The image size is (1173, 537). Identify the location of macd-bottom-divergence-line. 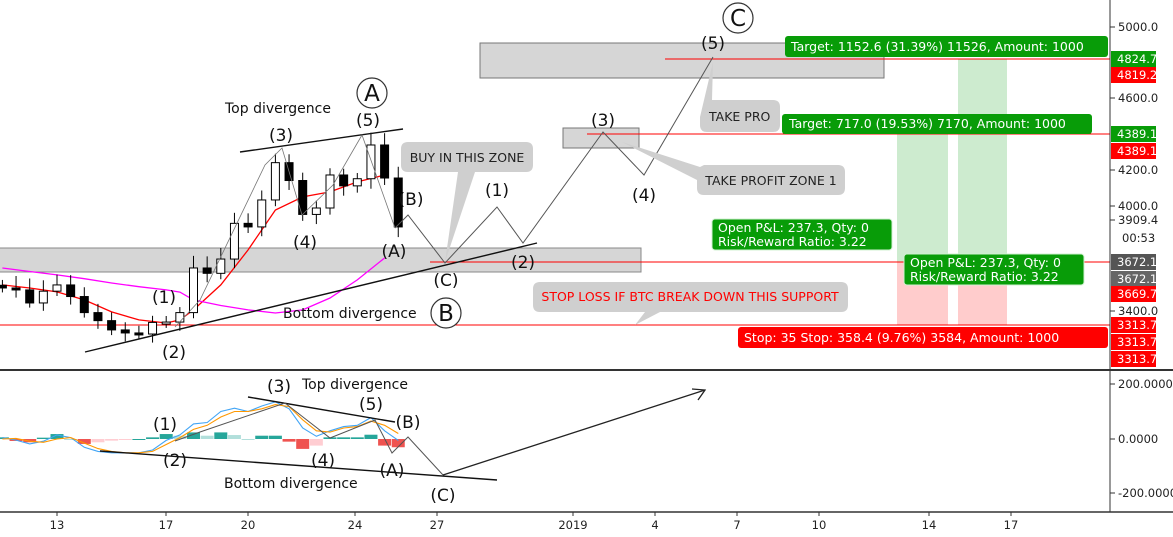
(298, 465).